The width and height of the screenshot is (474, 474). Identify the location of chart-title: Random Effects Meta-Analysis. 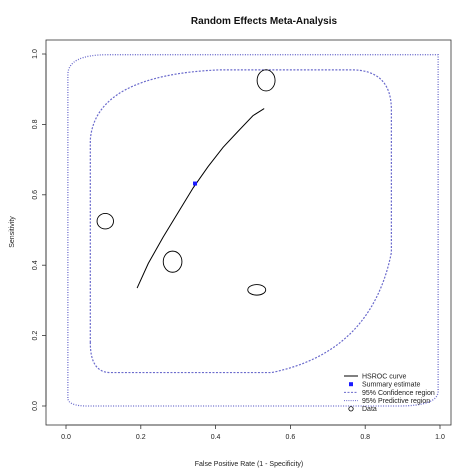
(264, 21).